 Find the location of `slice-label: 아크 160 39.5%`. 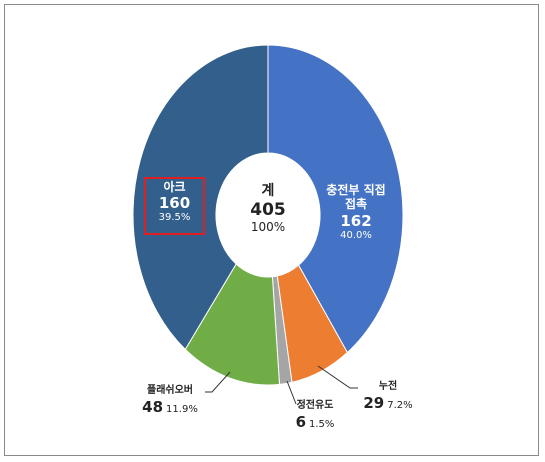

slice-label: 아크 160 39.5% is located at coordinates (174, 202).